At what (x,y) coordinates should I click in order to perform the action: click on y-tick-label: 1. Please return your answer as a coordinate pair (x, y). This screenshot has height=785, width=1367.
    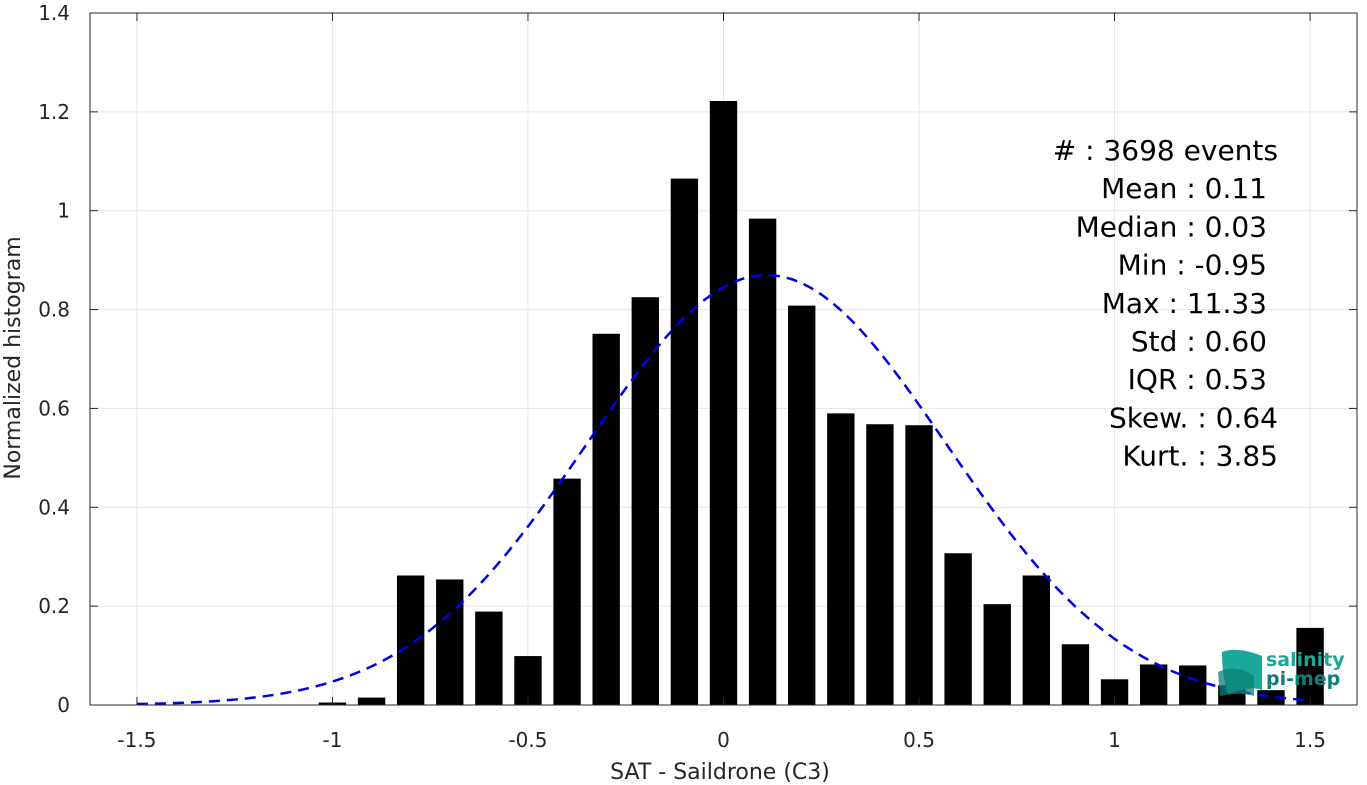
    Looking at the image, I should click on (63, 211).